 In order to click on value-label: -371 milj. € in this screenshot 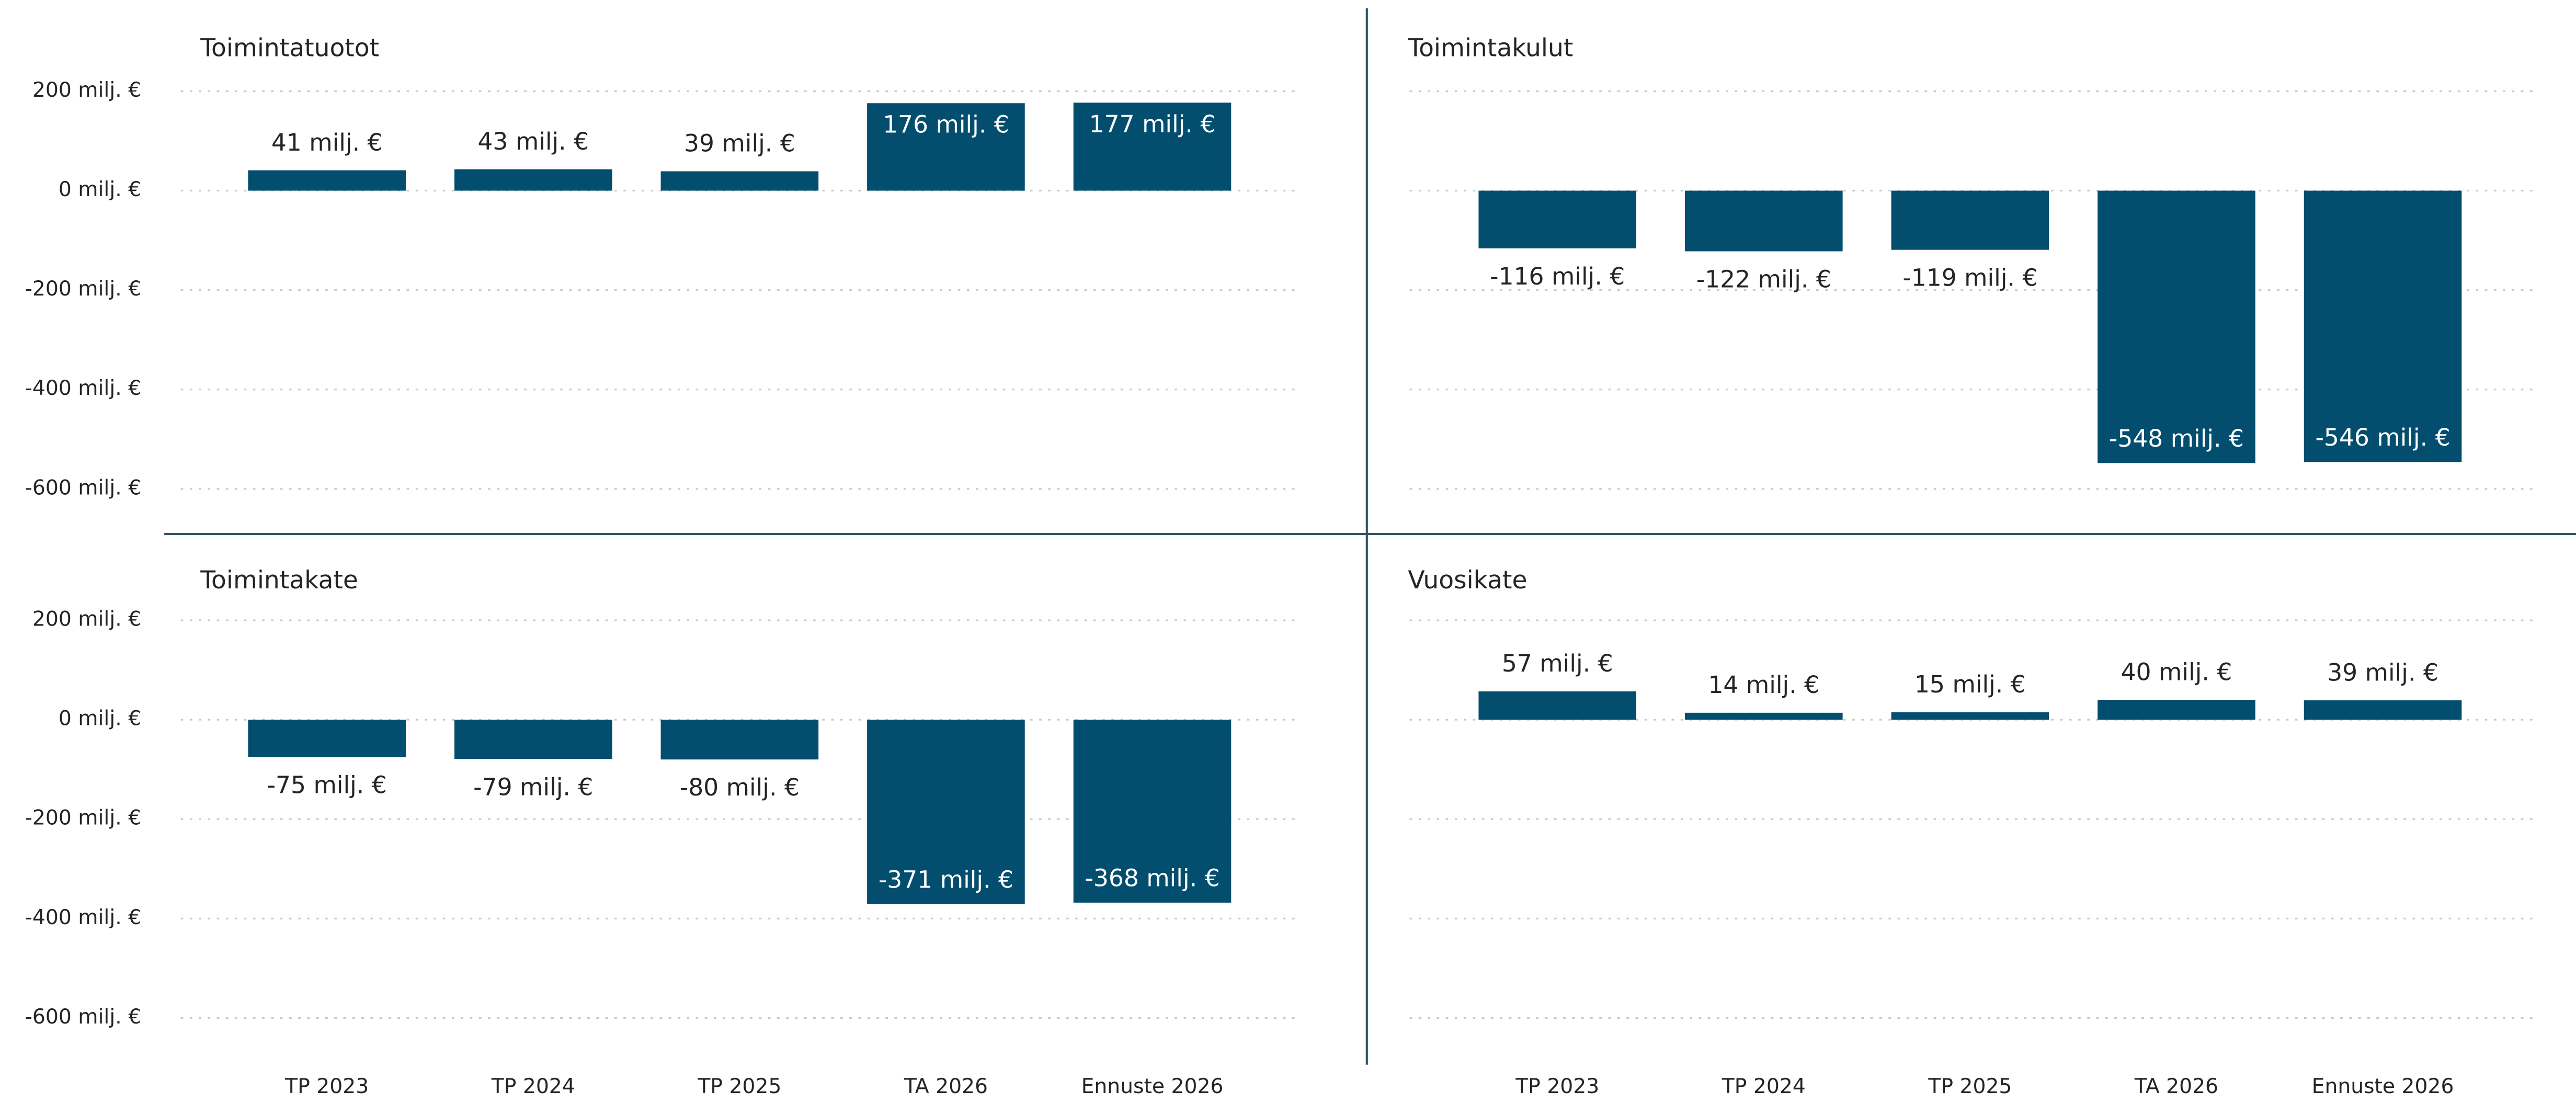, I will do `click(946, 879)`.